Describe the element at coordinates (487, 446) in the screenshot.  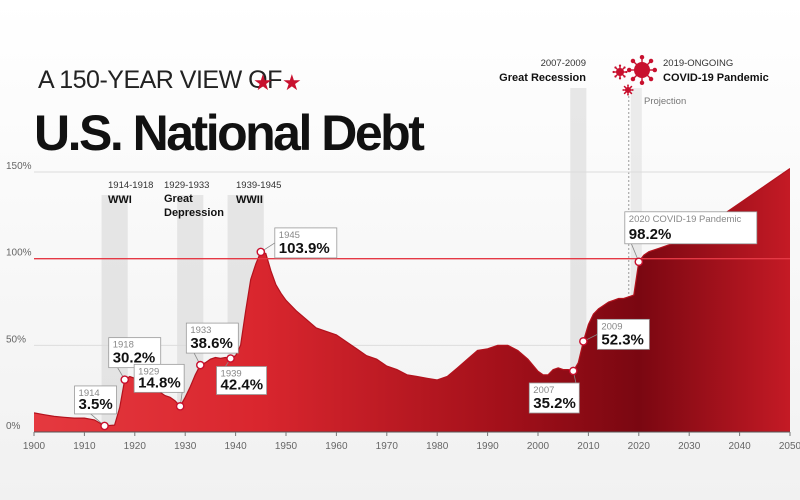
I see `x-tick-label: 1990` at that location.